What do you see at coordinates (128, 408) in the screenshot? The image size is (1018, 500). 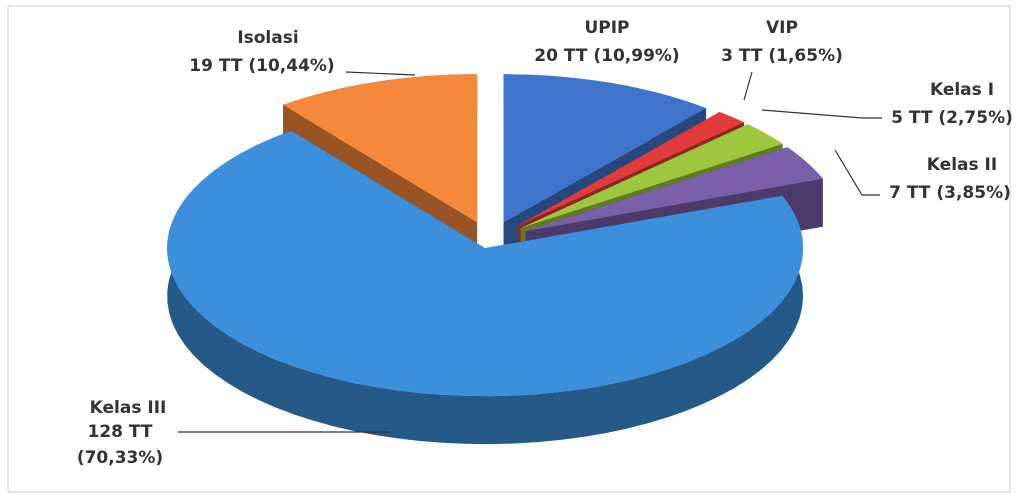 I see `category-label: Kelas III` at bounding box center [128, 408].